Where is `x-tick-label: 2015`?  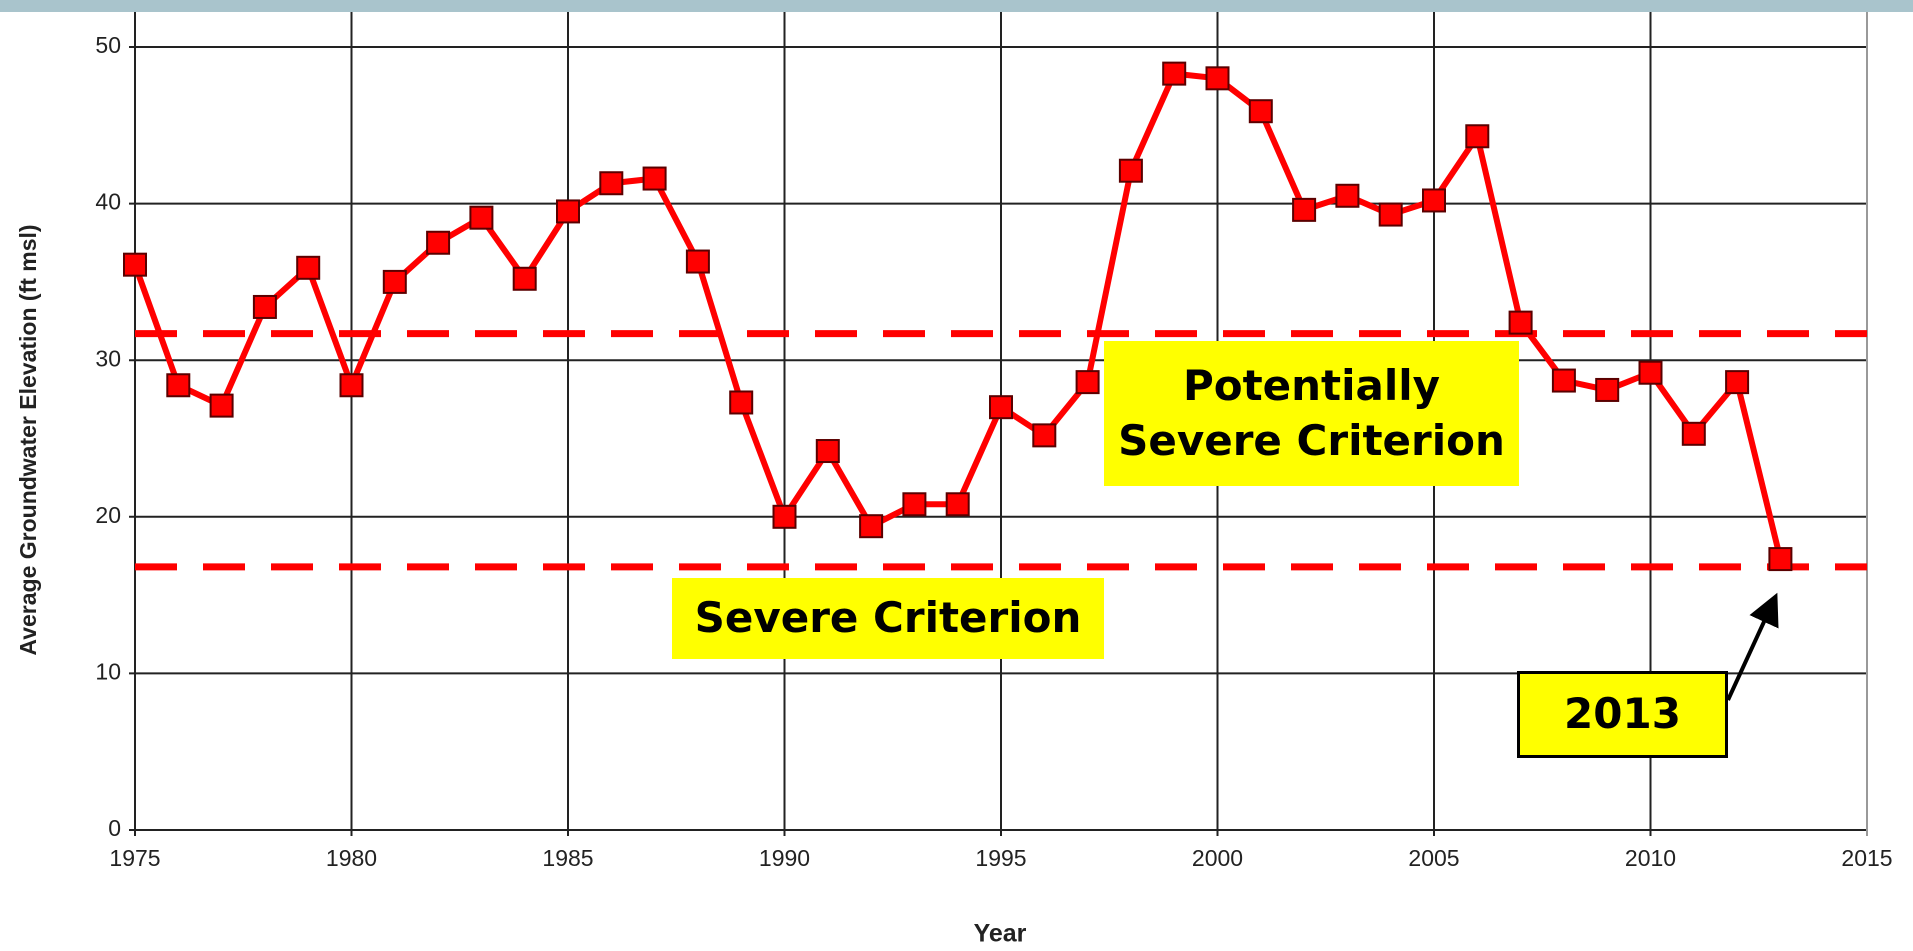
x-tick-label: 2015 is located at coordinates (1866, 858).